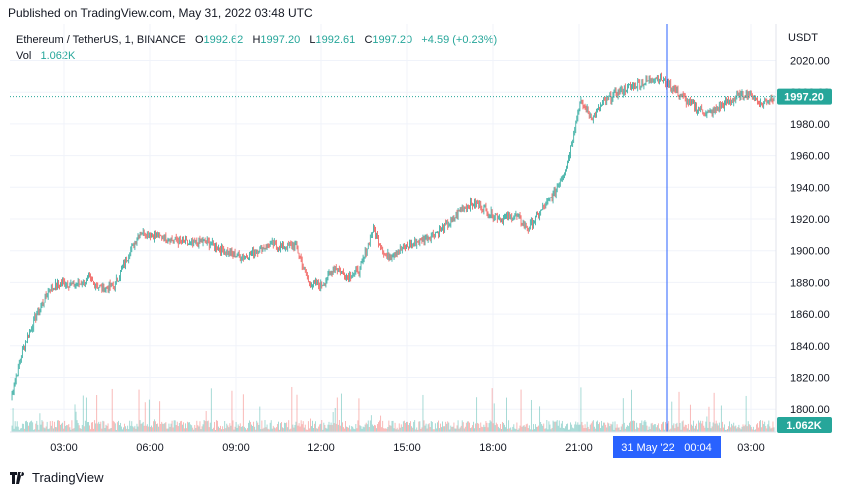 The height and width of the screenshot is (494, 850). Describe the element at coordinates (57, 477) in the screenshot. I see `footer-brand: TradingView` at that location.